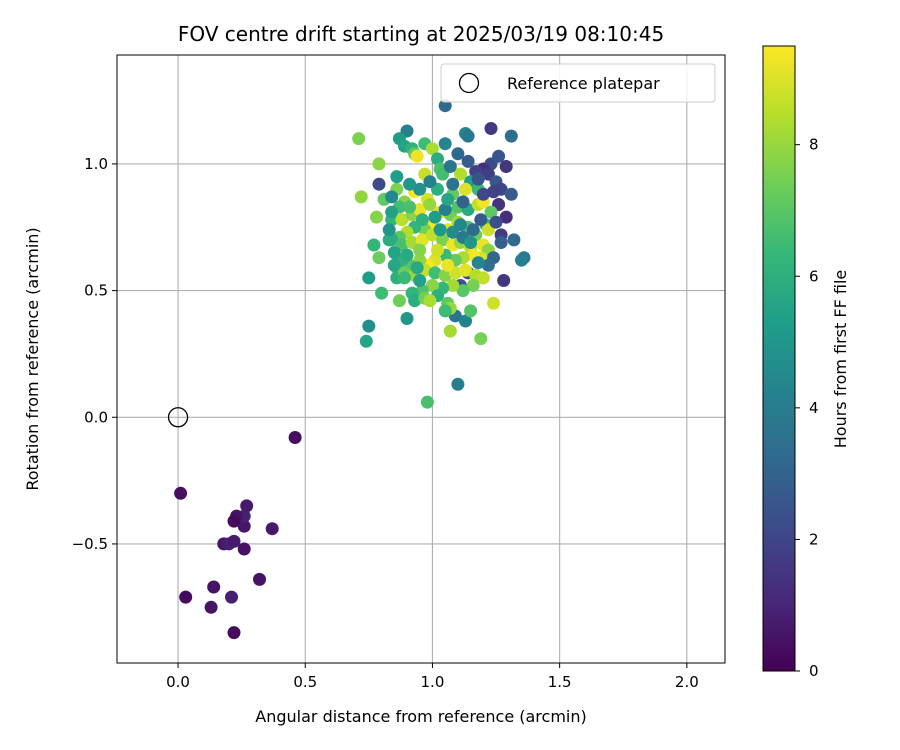 The height and width of the screenshot is (750, 900). Describe the element at coordinates (687, 682) in the screenshot. I see `x-tick-label: 2.0` at that location.